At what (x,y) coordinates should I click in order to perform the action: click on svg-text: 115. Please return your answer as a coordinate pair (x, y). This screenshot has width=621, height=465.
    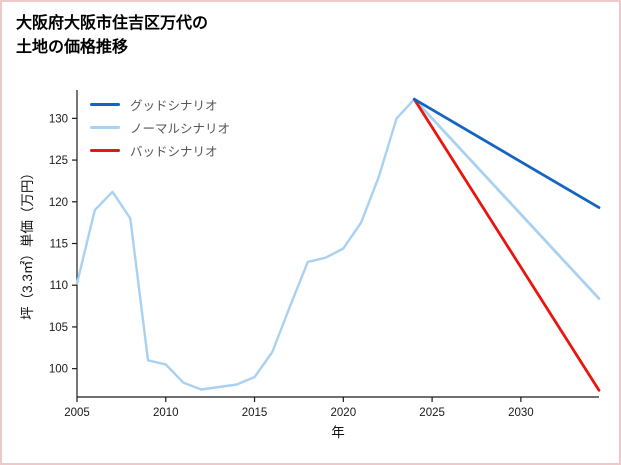
    Looking at the image, I should click on (59, 245).